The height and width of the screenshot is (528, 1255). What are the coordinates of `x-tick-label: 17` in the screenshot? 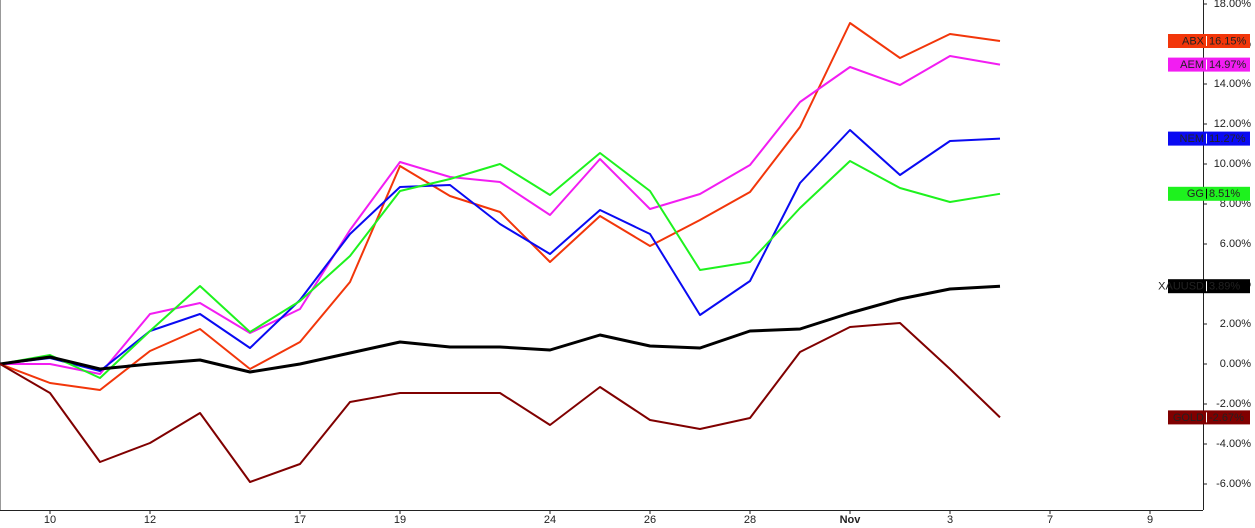 It's located at (300, 520).